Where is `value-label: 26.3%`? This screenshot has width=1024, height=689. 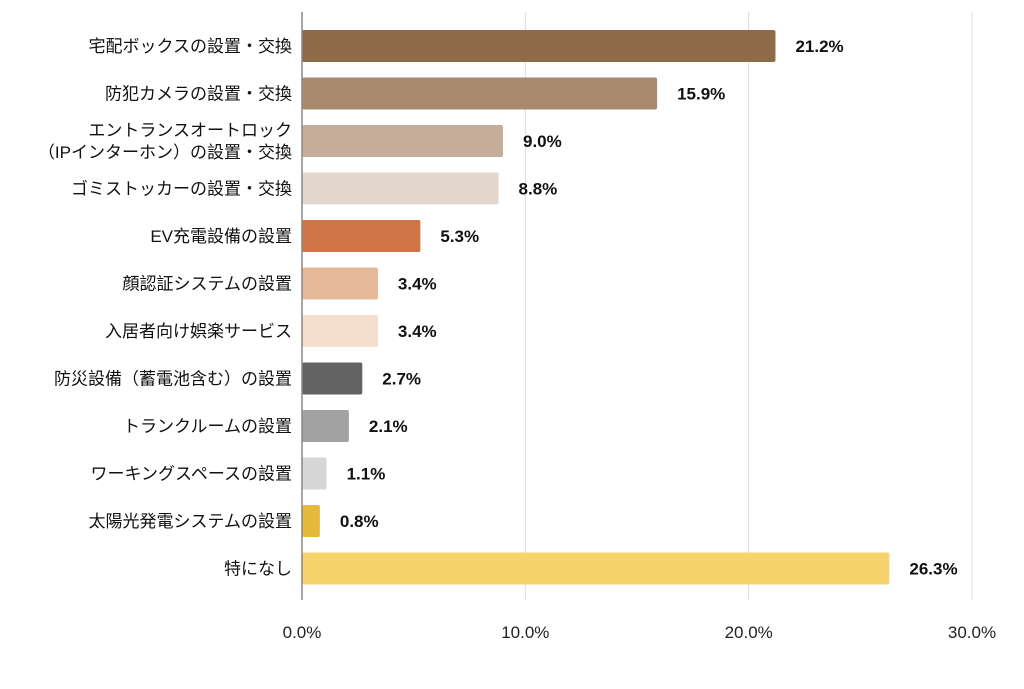 value-label: 26.3% is located at coordinates (933, 569).